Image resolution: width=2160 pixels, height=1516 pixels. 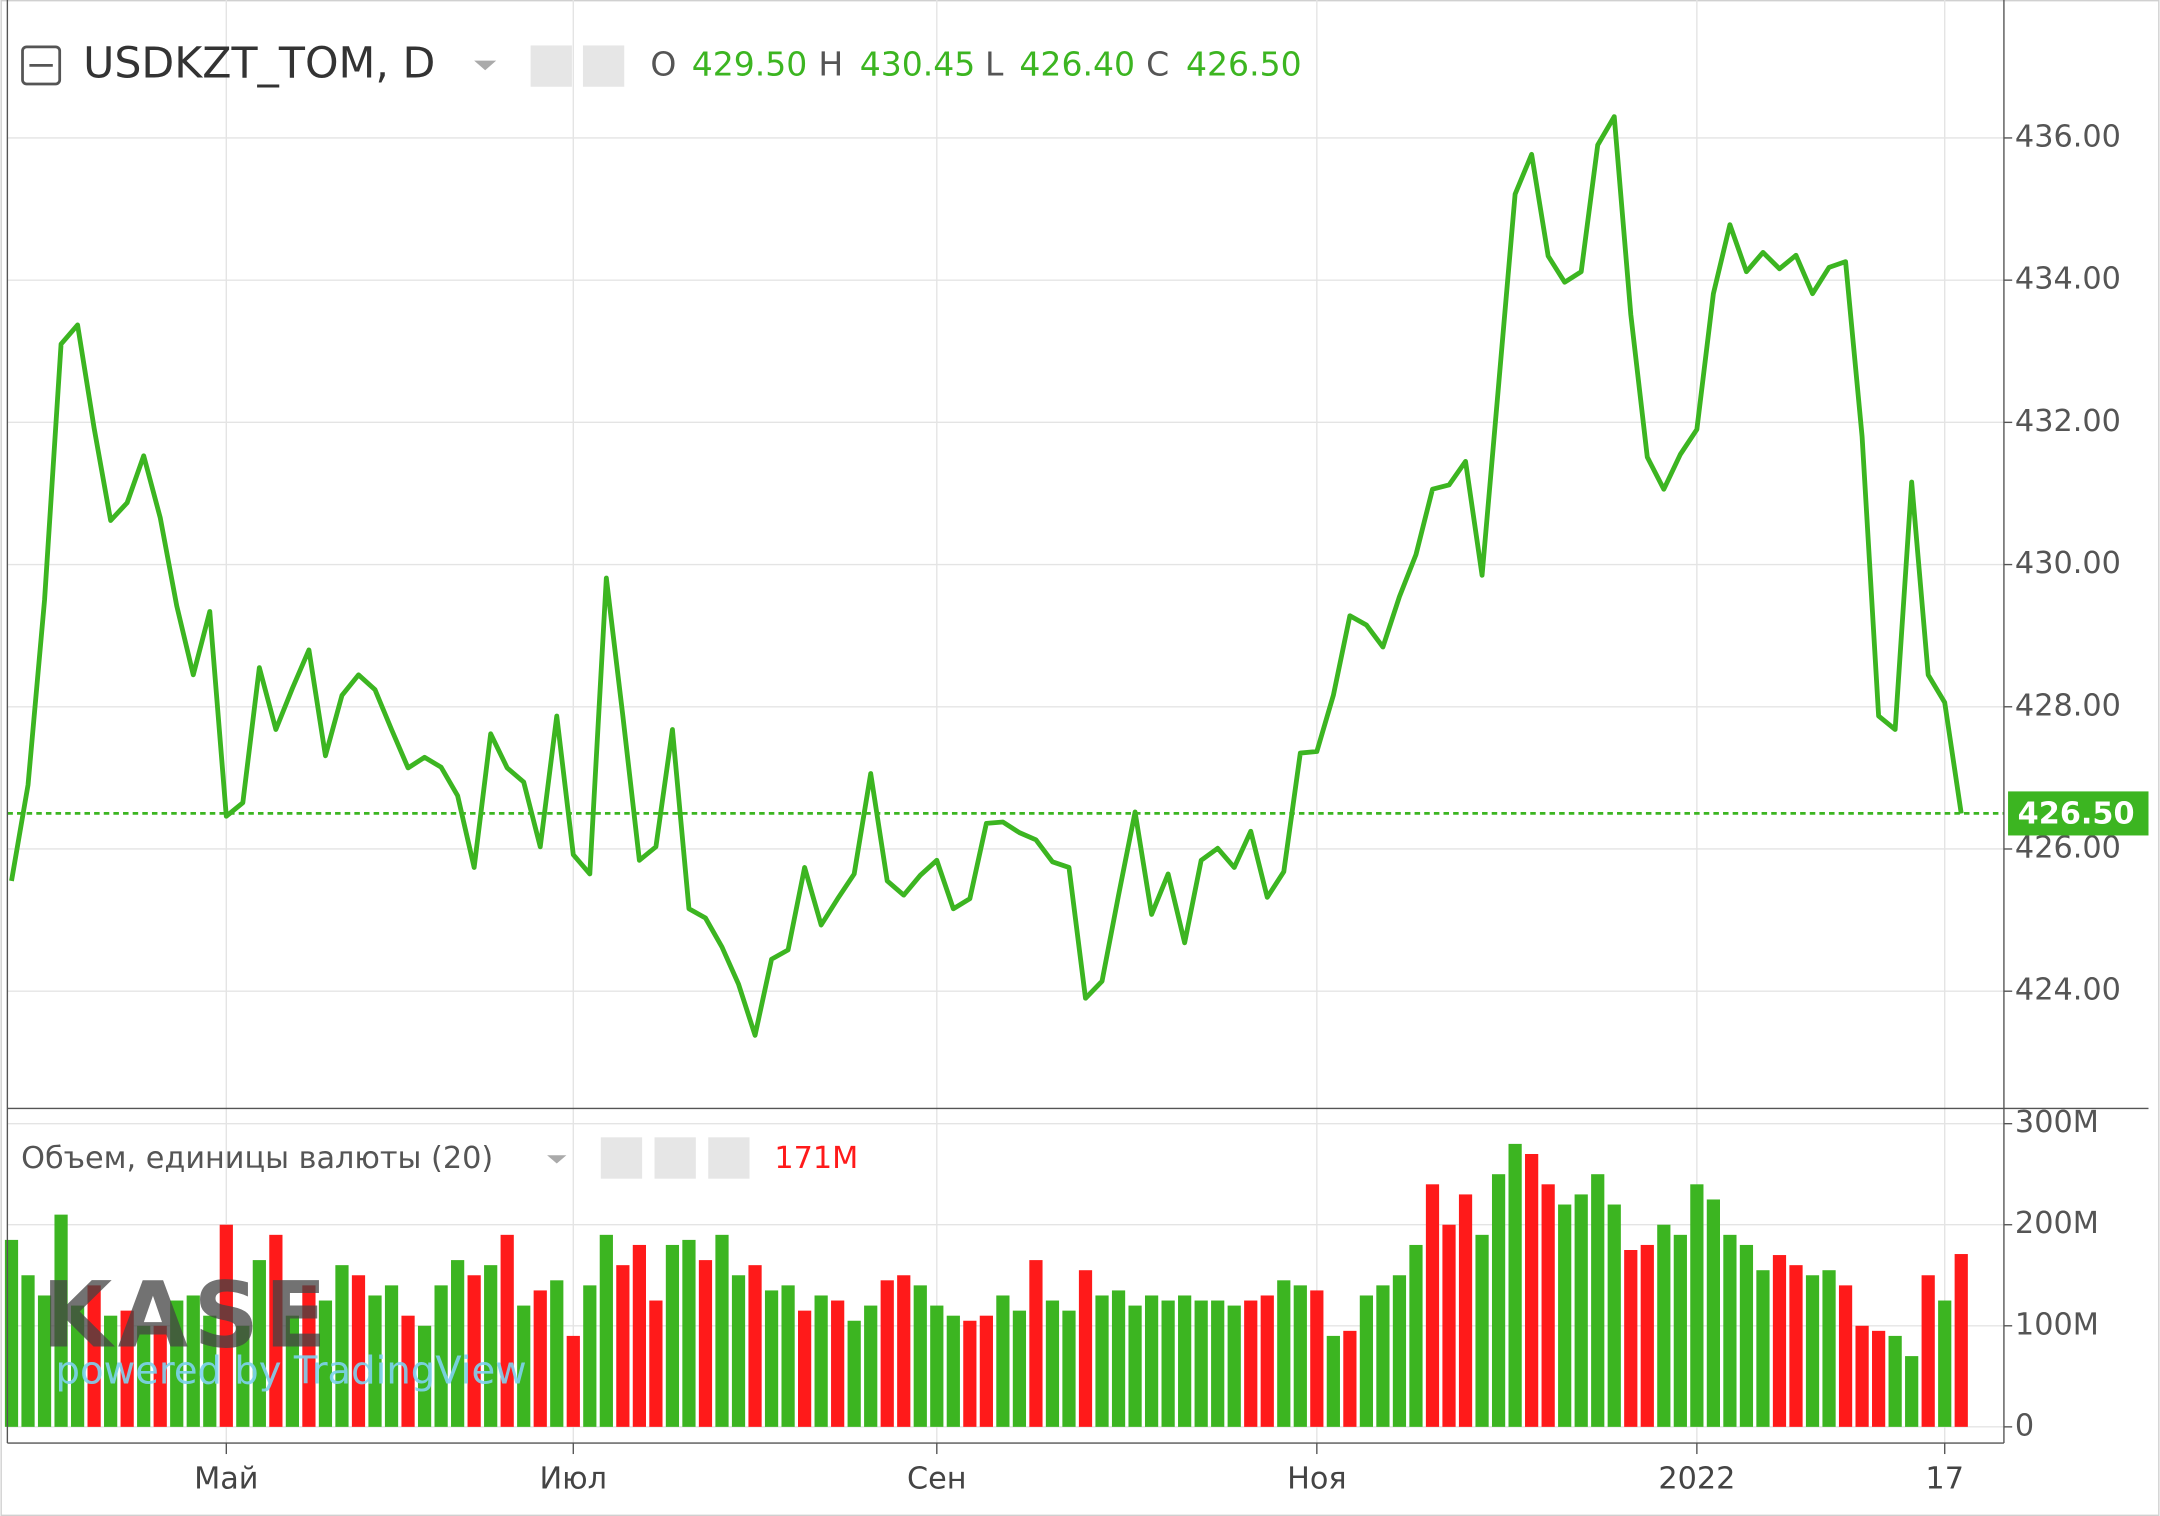 I want to click on x-tick-label: Ноя, so click(x=1317, y=1479).